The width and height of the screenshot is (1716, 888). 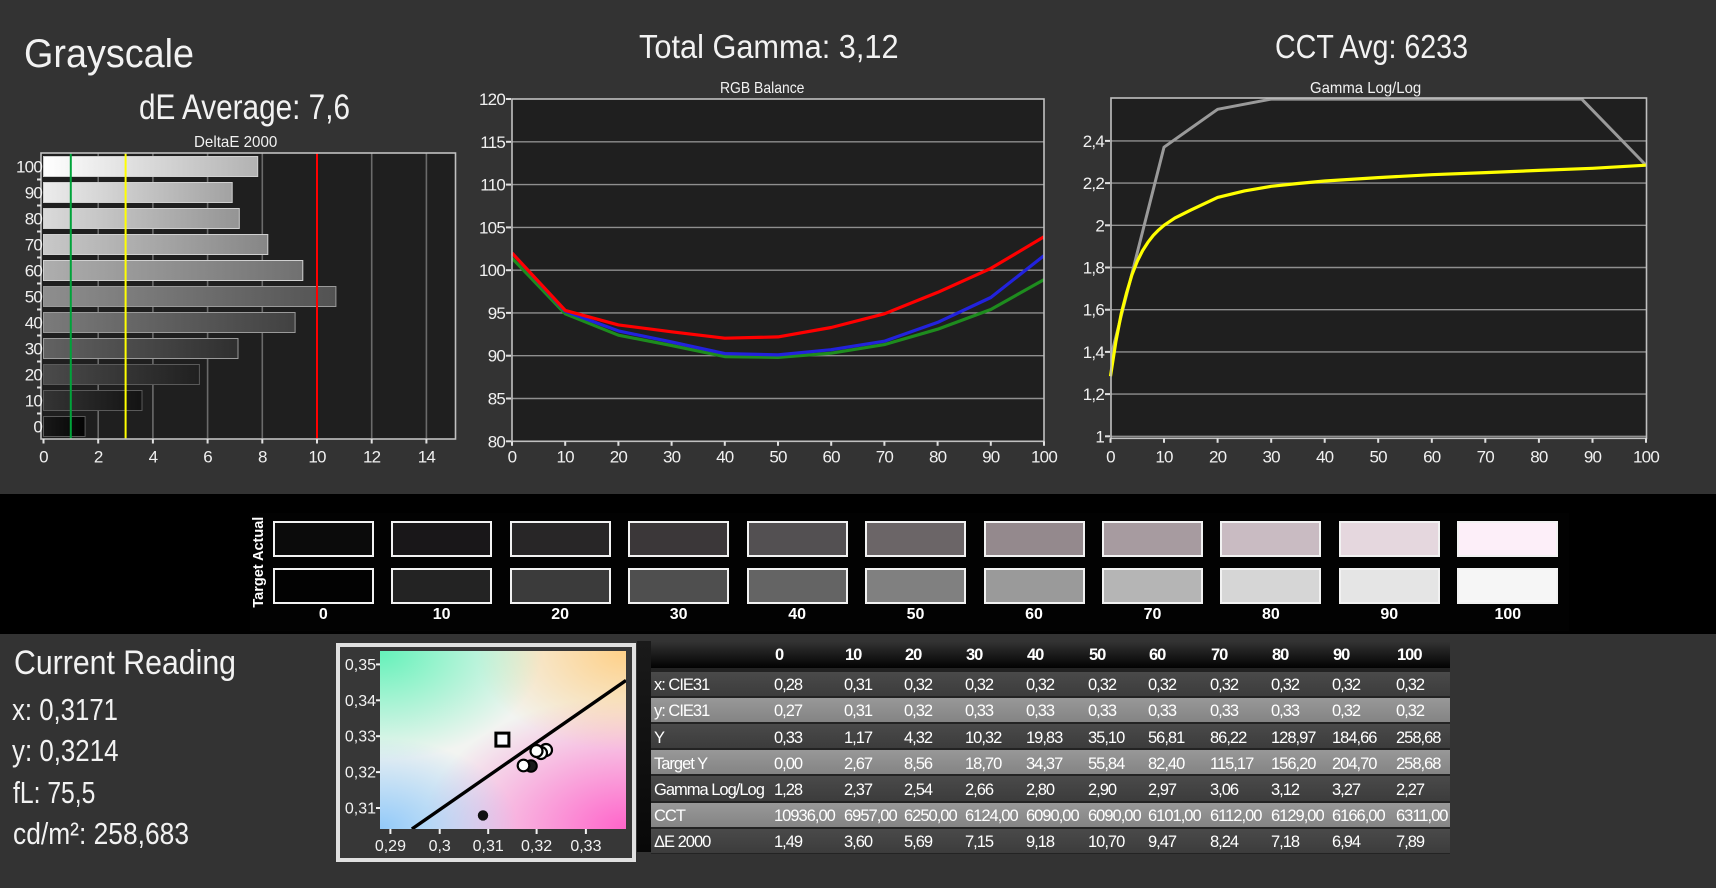 I want to click on svg-text: 120, so click(x=492, y=99).